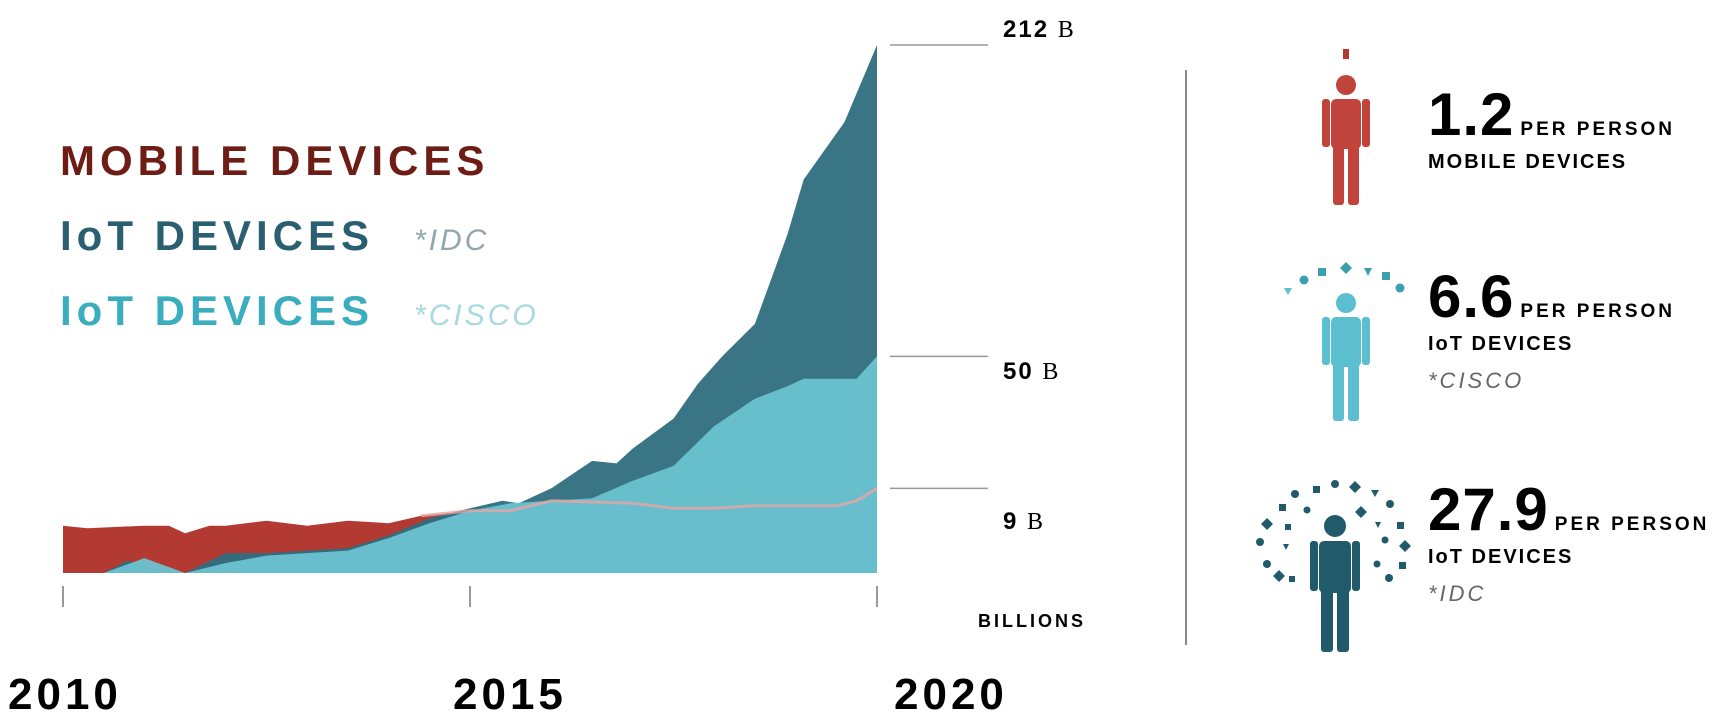 The image size is (1722, 724). I want to click on legend-item-iot-idc: IoT DEVICES *IDC, so click(274, 236).